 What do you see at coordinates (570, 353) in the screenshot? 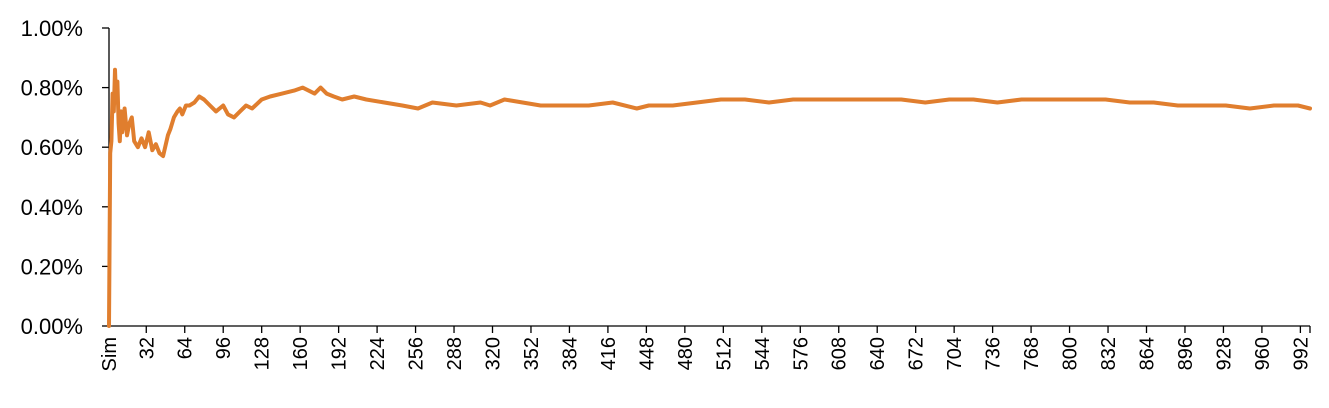
I see `x-tick-label: 384` at bounding box center [570, 353].